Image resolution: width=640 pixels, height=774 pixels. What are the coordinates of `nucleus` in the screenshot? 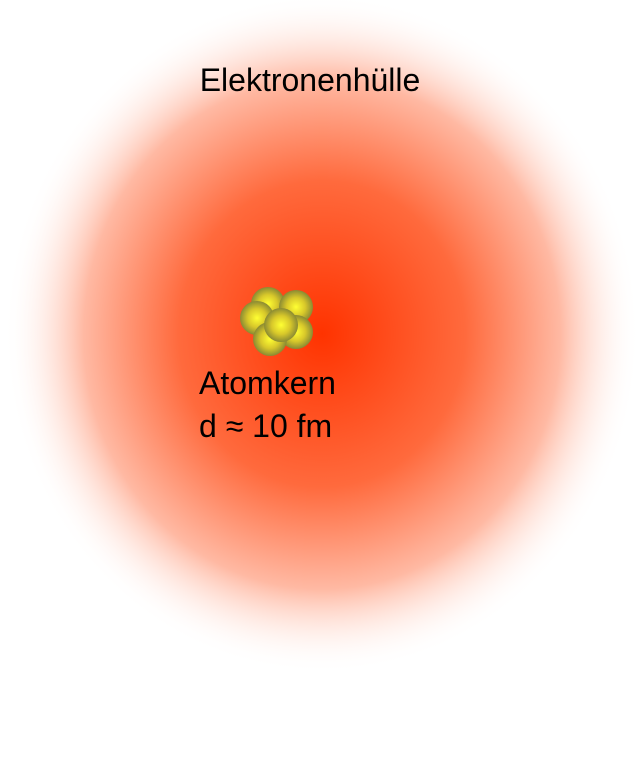 It's located at (276, 321).